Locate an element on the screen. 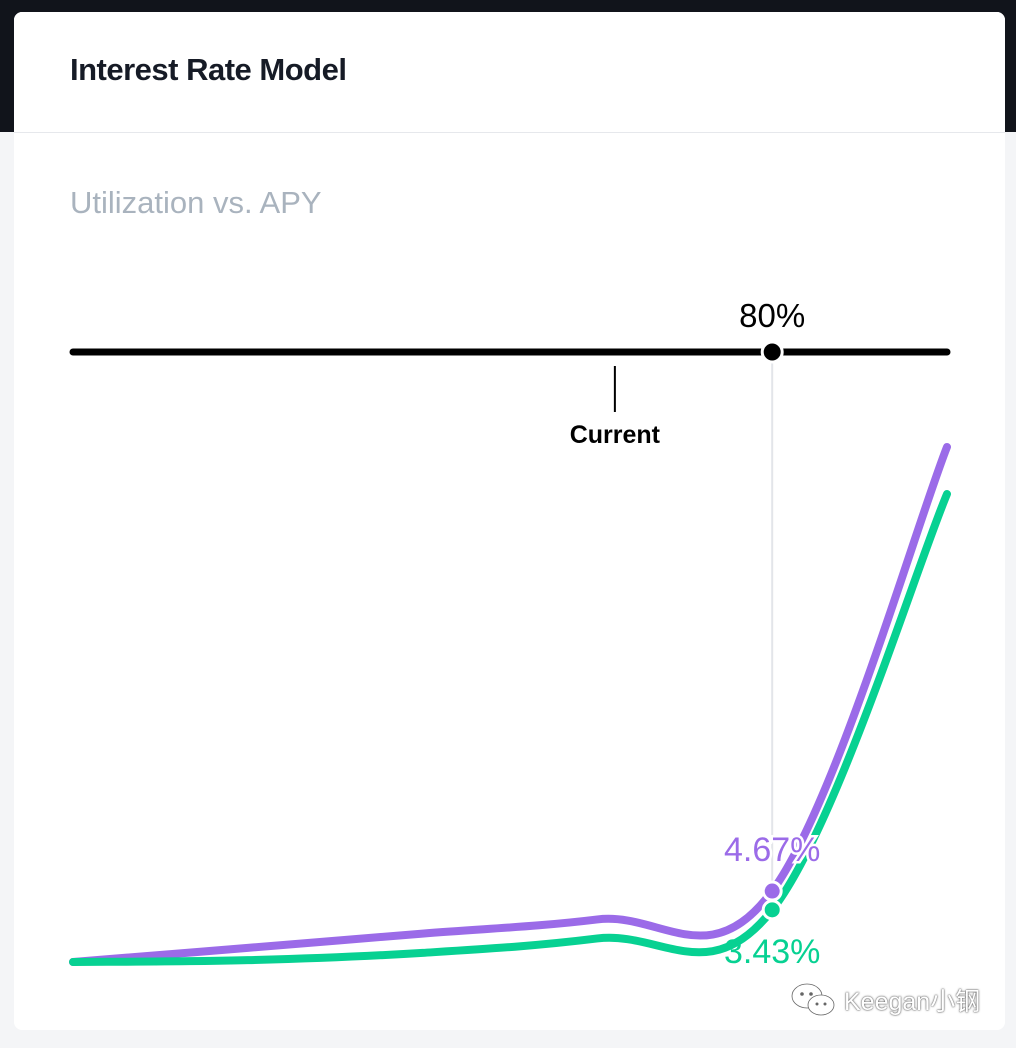 The image size is (1016, 1048). watermark: Keegan小钢 is located at coordinates (885, 1000).